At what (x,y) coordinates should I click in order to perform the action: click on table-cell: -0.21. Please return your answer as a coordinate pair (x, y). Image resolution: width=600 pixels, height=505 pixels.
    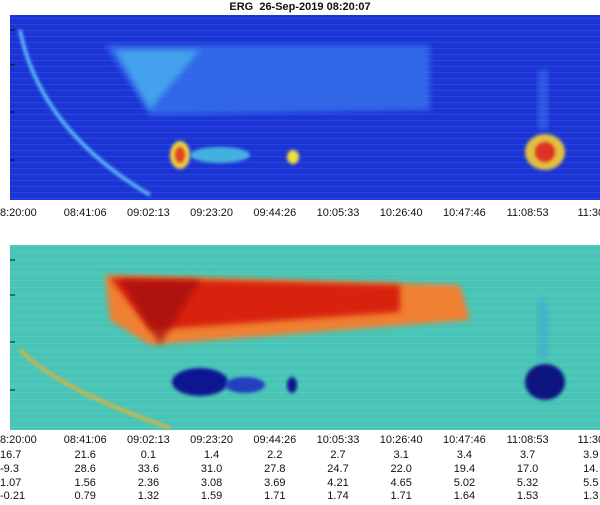
    Looking at the image, I should click on (12, 495).